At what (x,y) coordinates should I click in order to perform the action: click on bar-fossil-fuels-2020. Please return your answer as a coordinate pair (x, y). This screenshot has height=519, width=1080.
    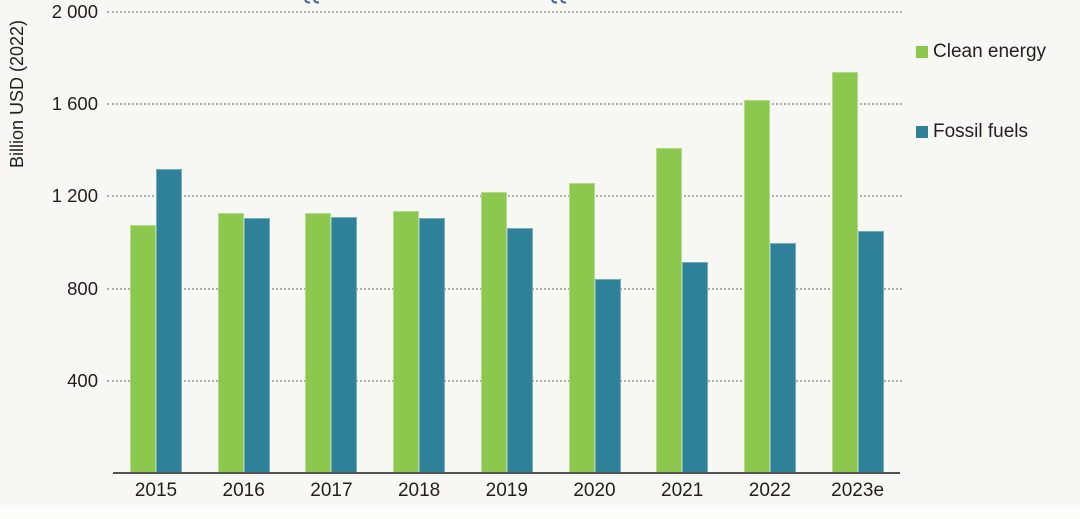
    Looking at the image, I should click on (607, 376).